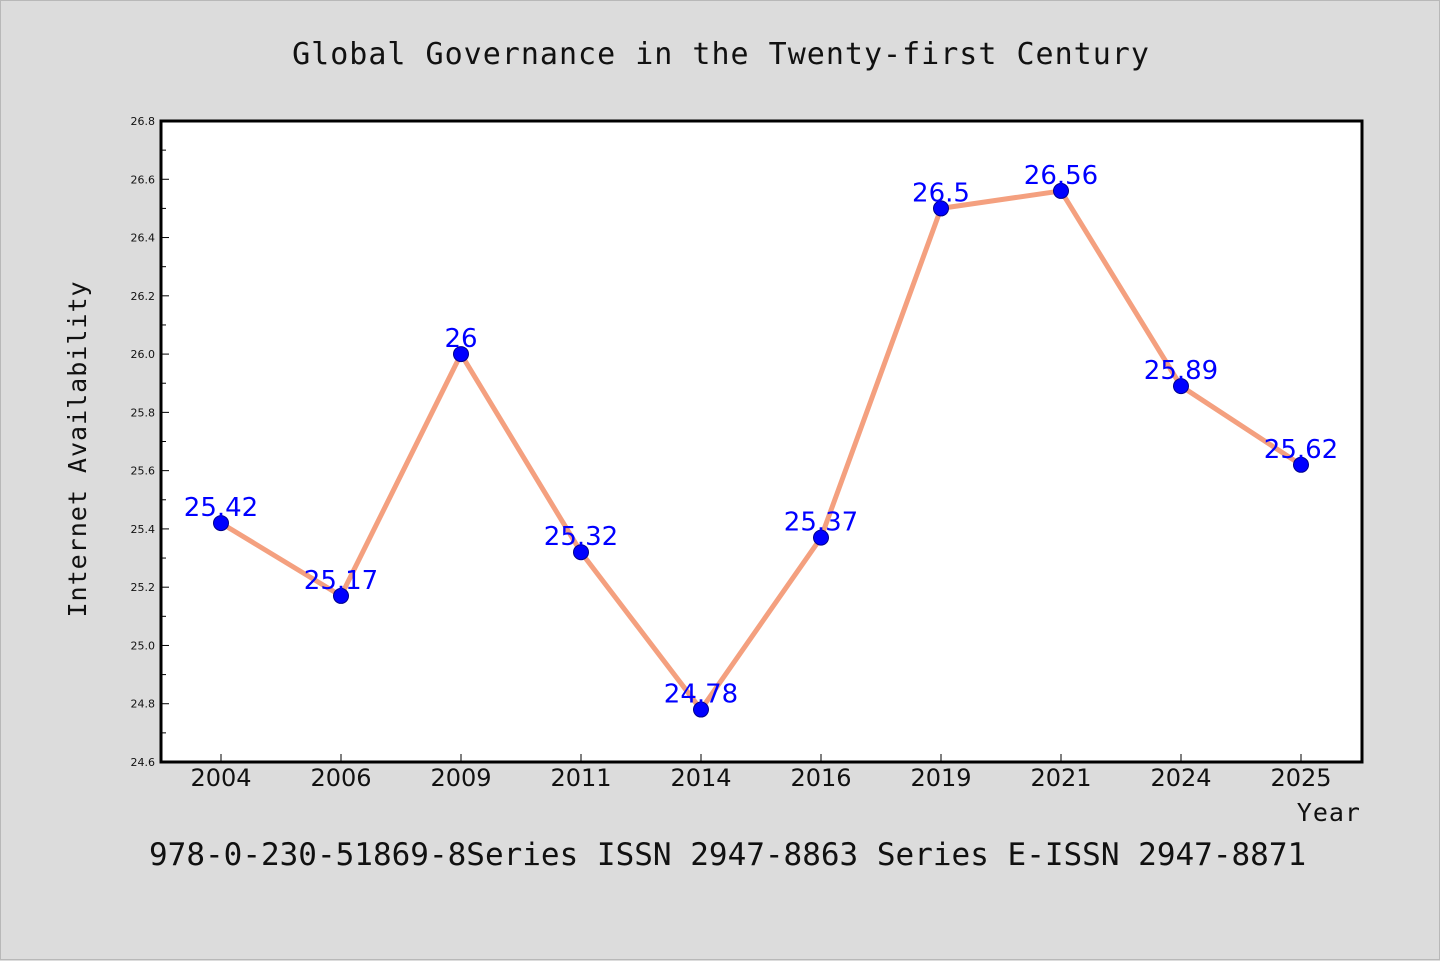 This screenshot has width=1440, height=961. What do you see at coordinates (1181, 371) in the screenshot?
I see `data-label: 25.89` at bounding box center [1181, 371].